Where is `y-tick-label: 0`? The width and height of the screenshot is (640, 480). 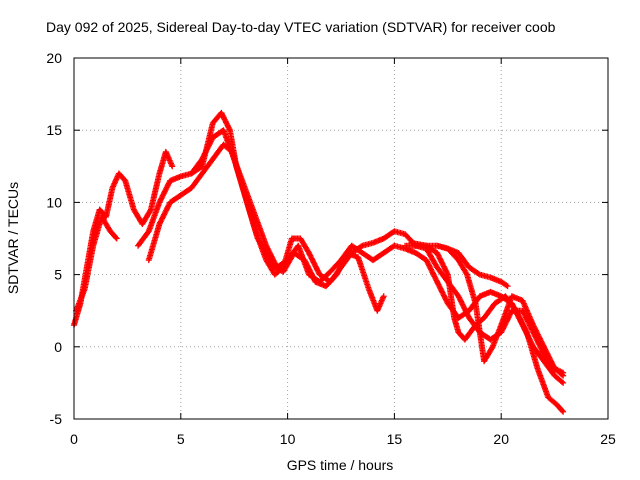
y-tick-label: 0 is located at coordinates (58, 347).